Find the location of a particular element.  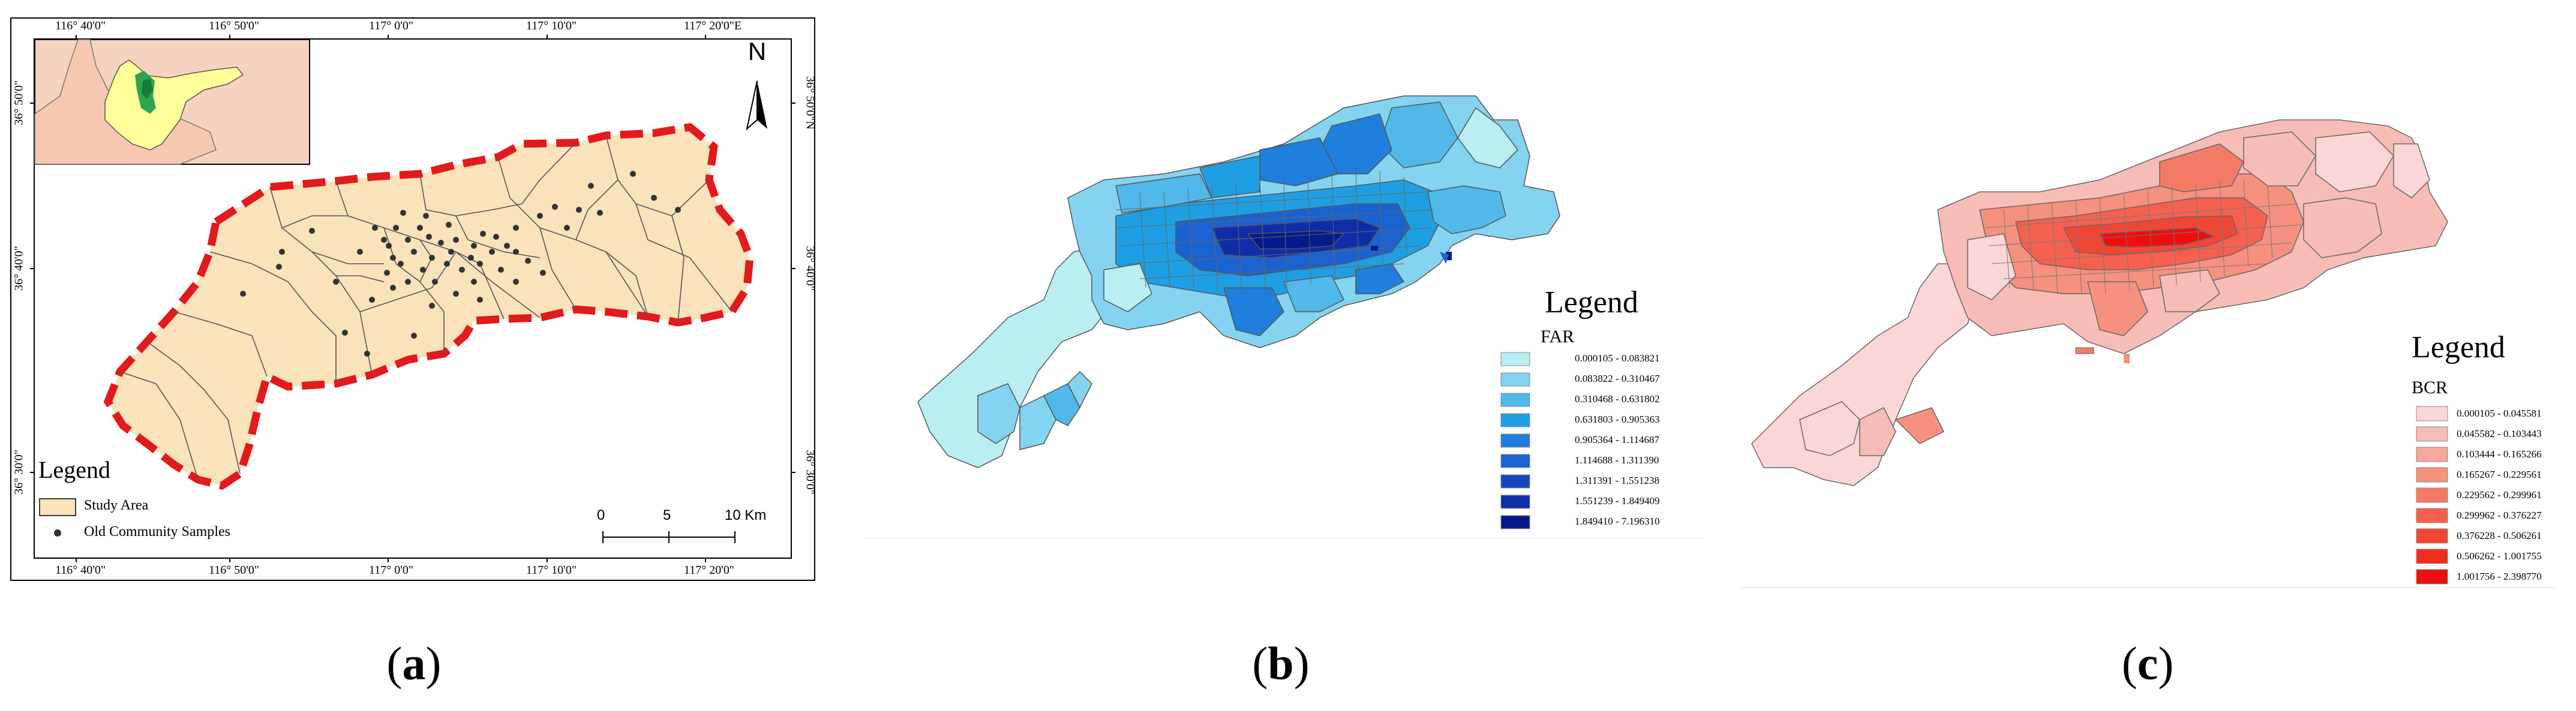

far-field-label: FAR is located at coordinates (1558, 337).